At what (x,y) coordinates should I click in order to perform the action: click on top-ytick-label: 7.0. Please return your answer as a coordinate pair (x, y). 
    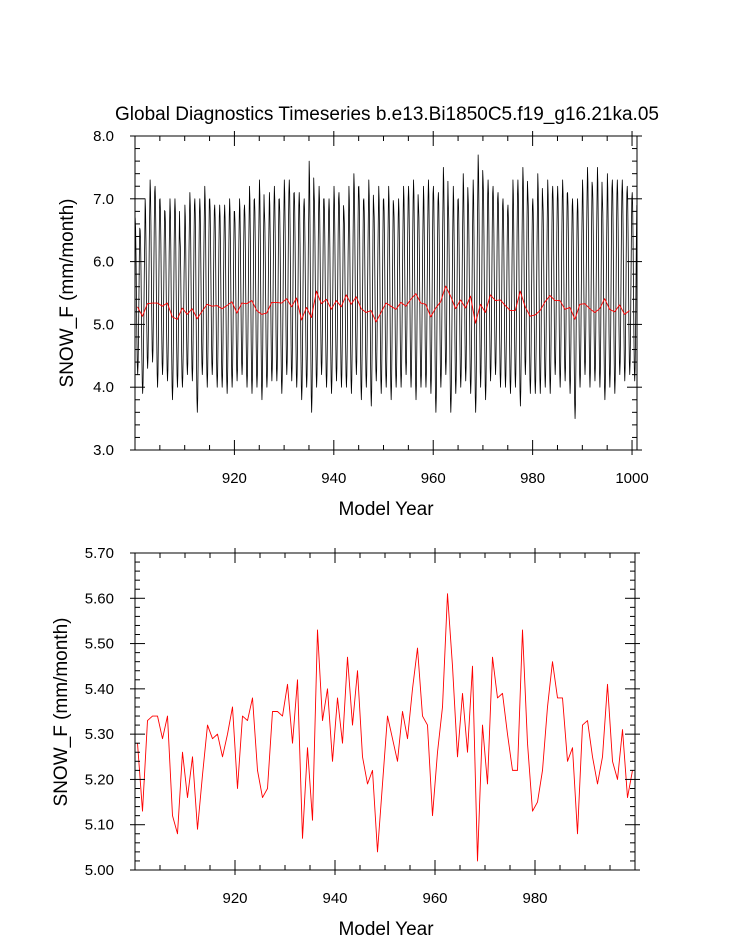
    Looking at the image, I should click on (103, 199).